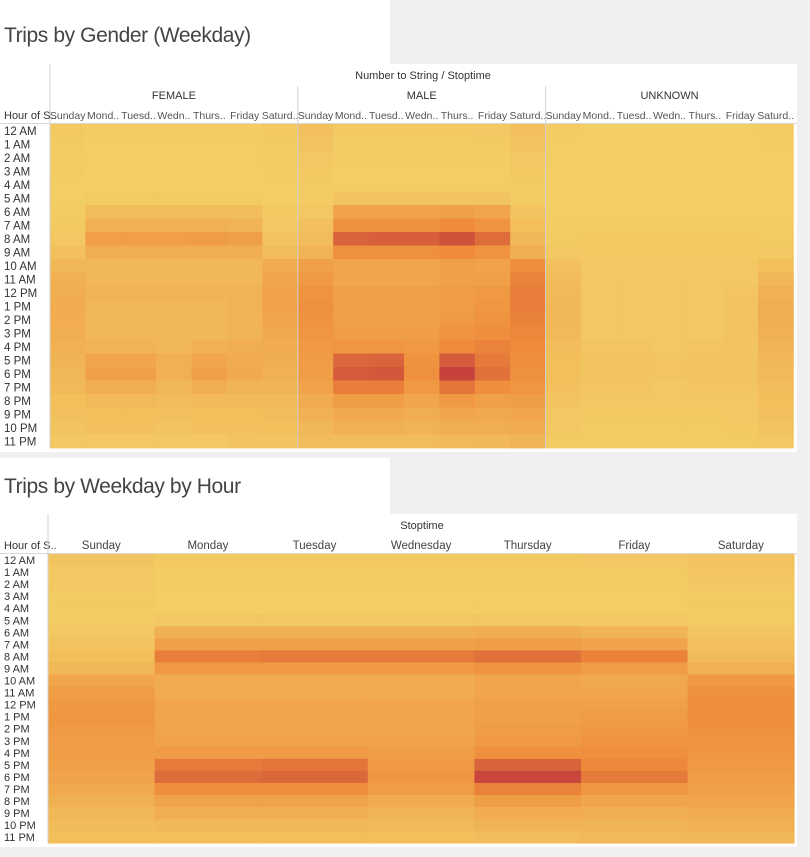  What do you see at coordinates (705, 116) in the screenshot?
I see `column-label: Thurs..` at bounding box center [705, 116].